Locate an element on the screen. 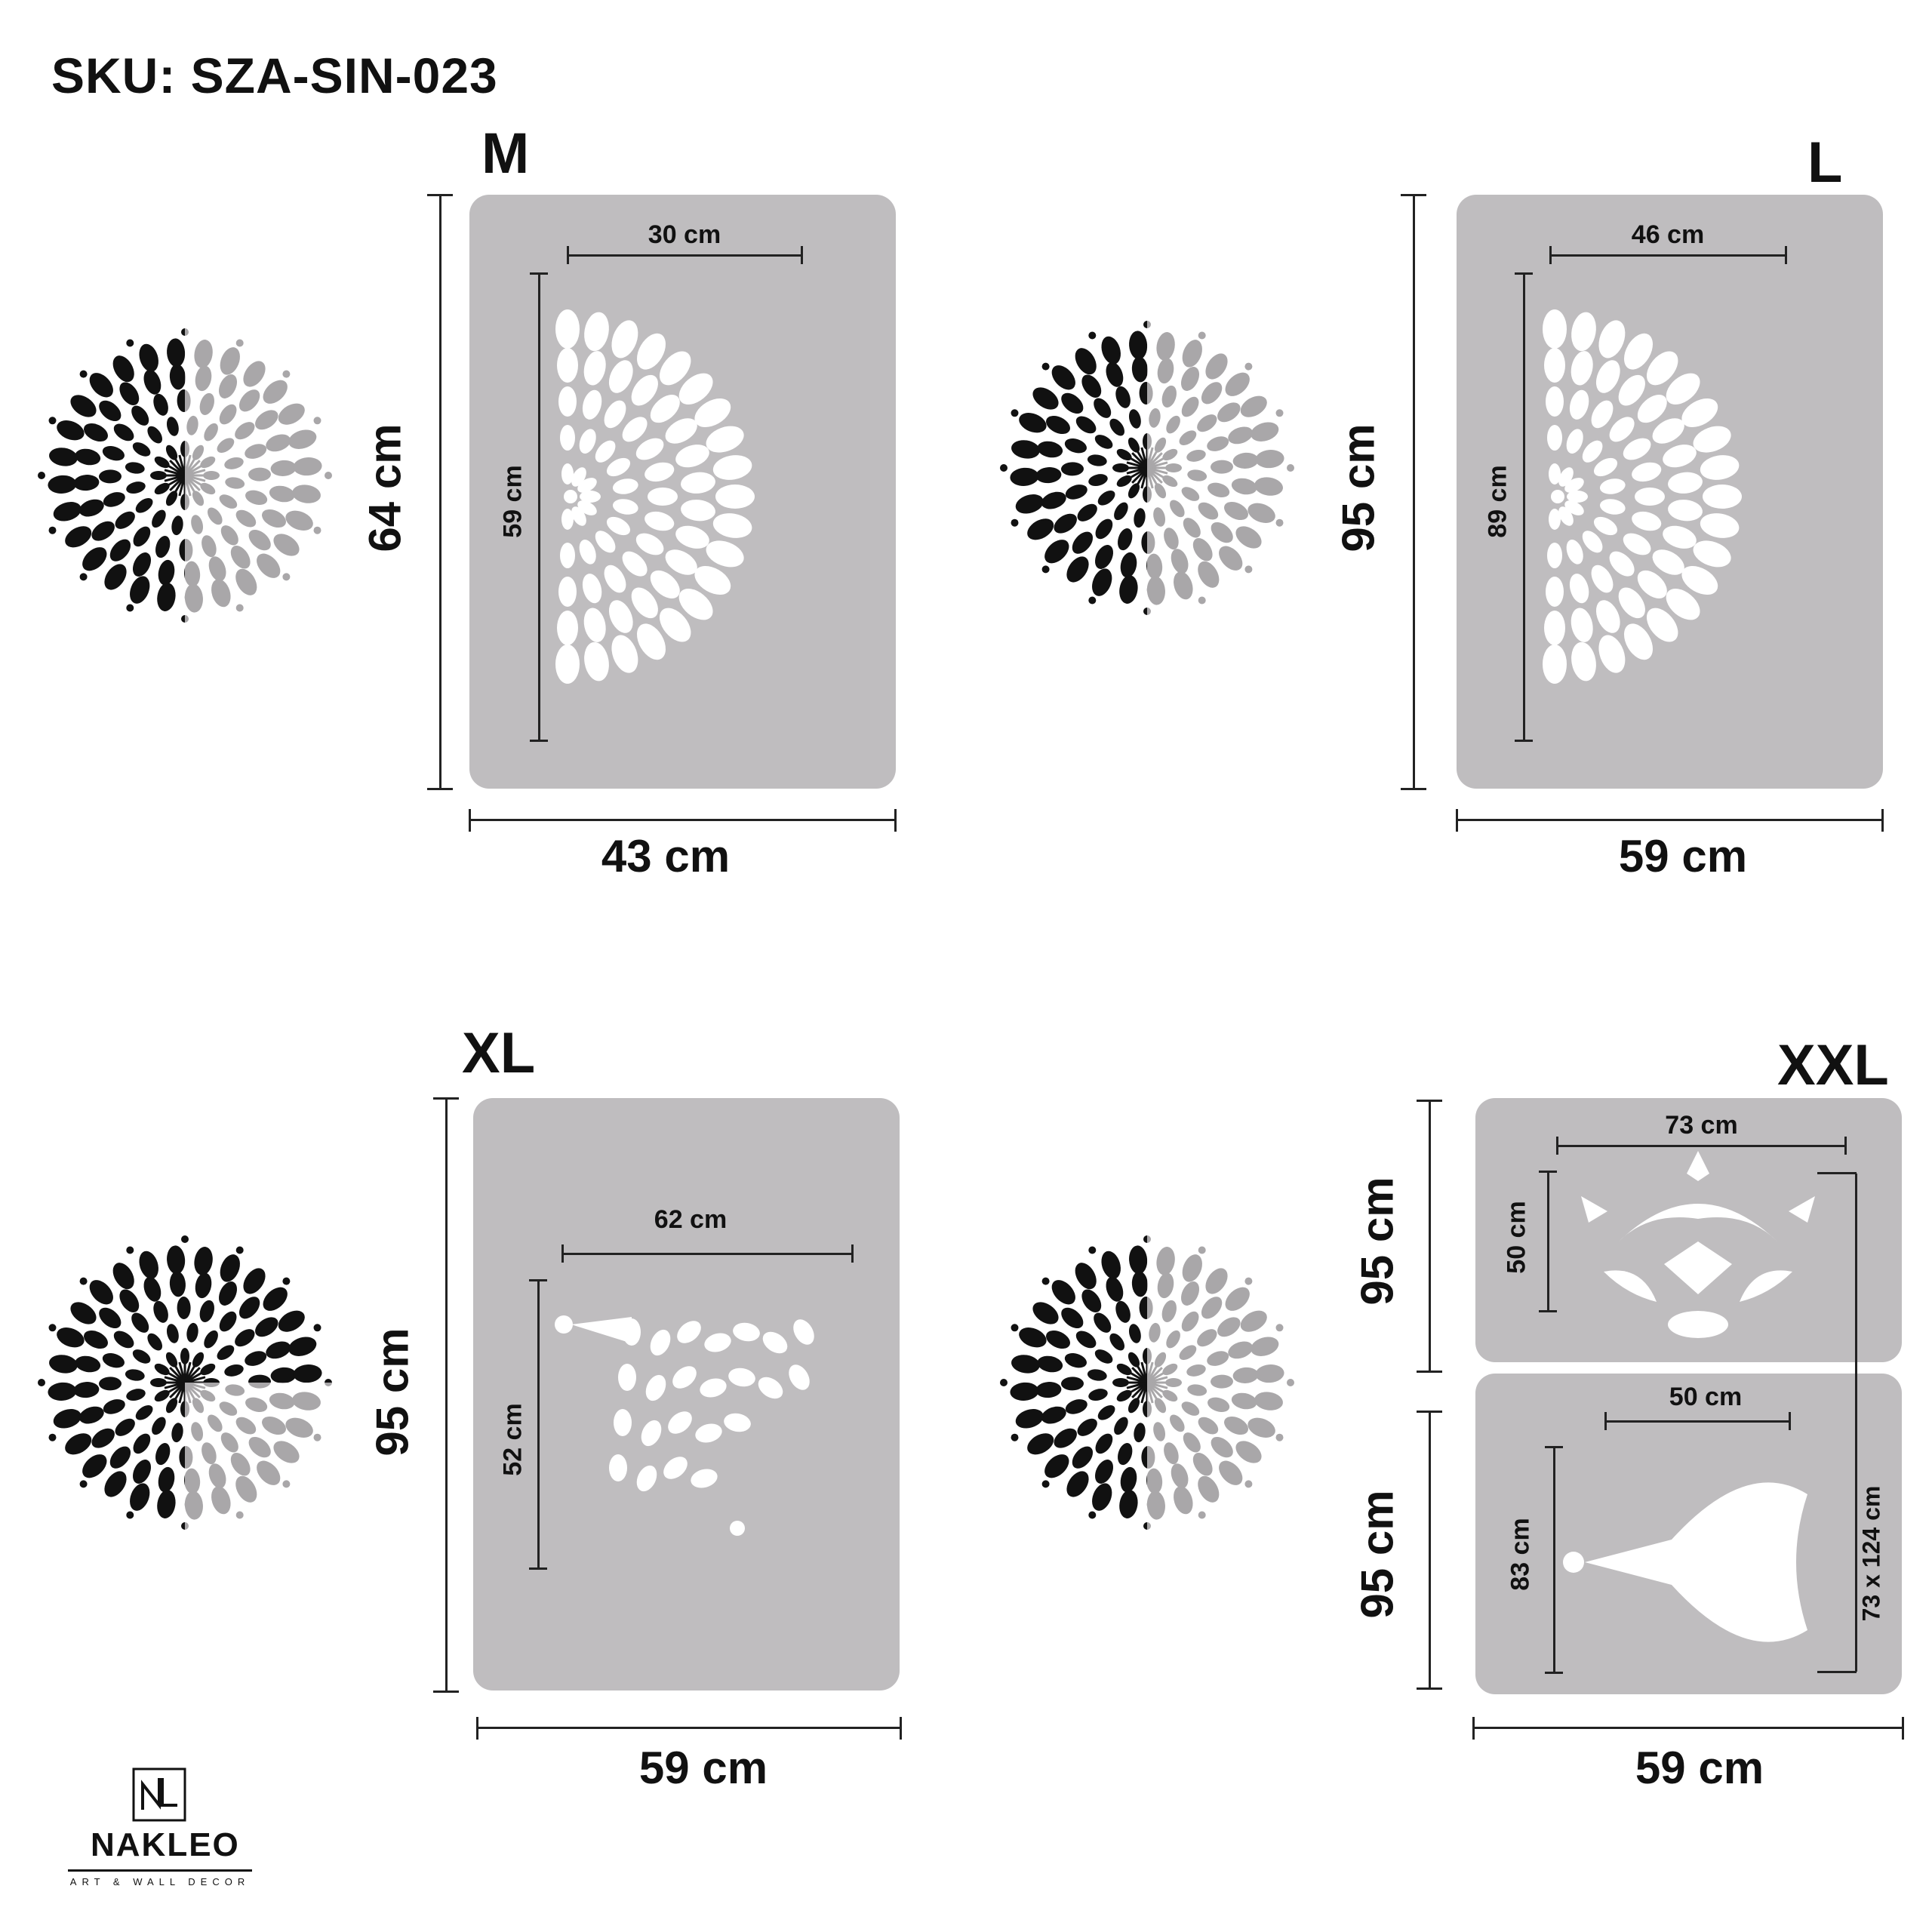  mandala-preview-l is located at coordinates (1149, 468).